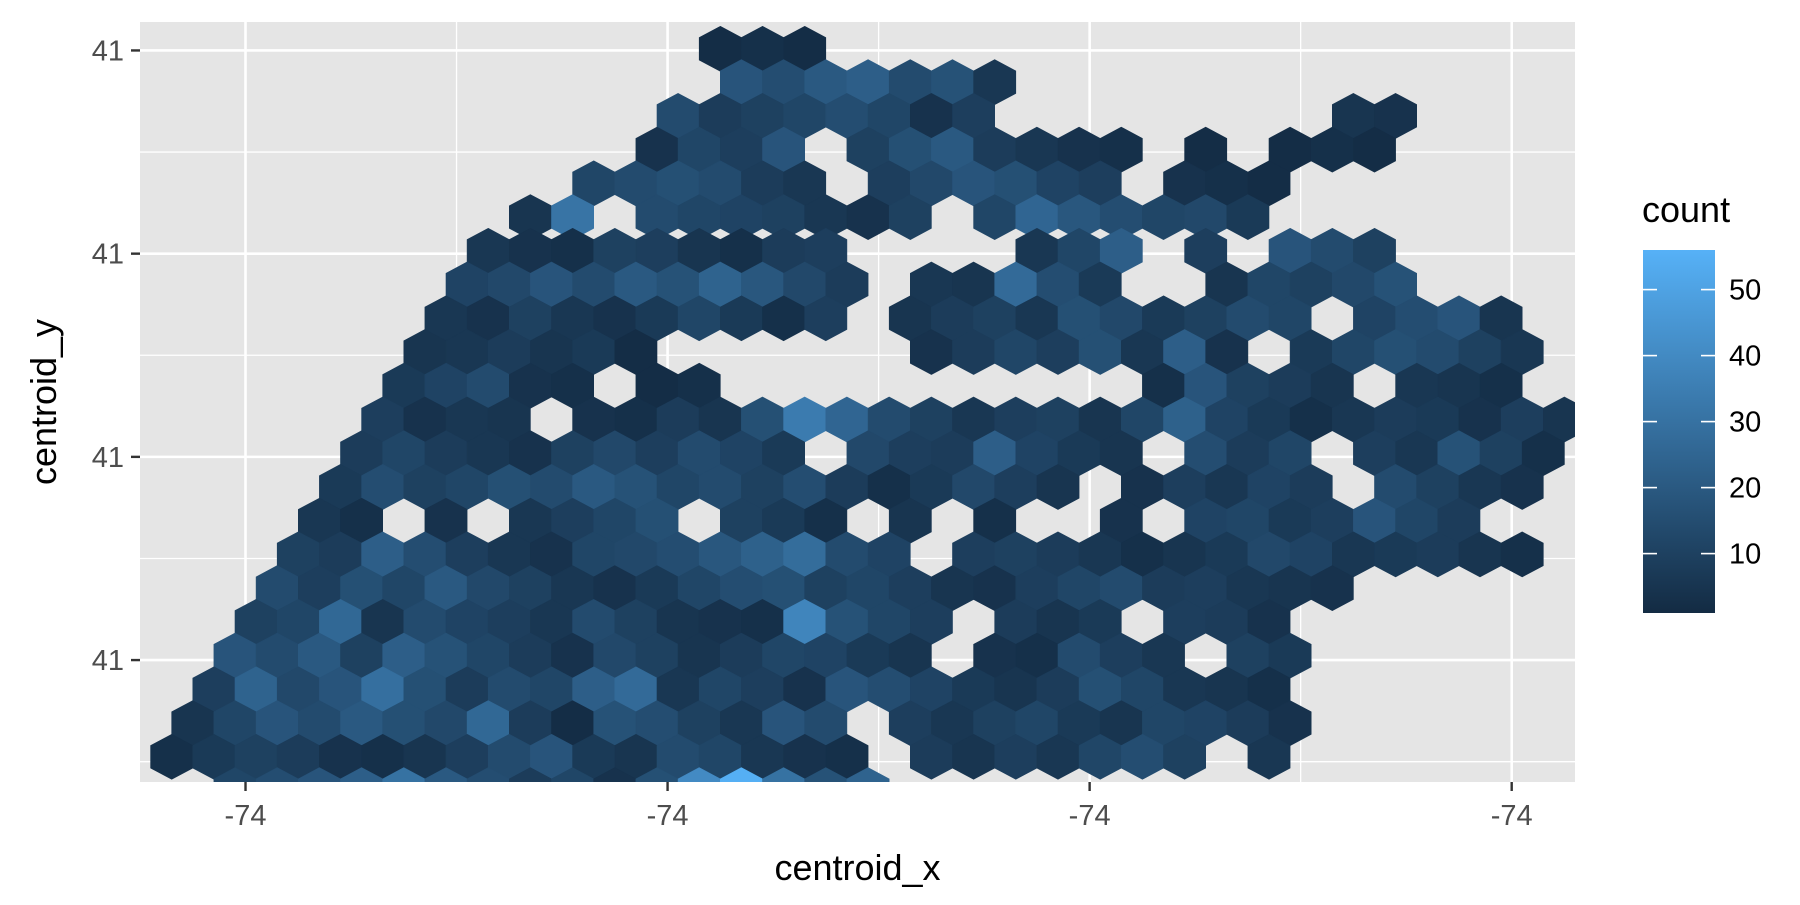  Describe the element at coordinates (879, 807) in the screenshot. I see `x-axis: -74 -74 -74 -74` at that location.